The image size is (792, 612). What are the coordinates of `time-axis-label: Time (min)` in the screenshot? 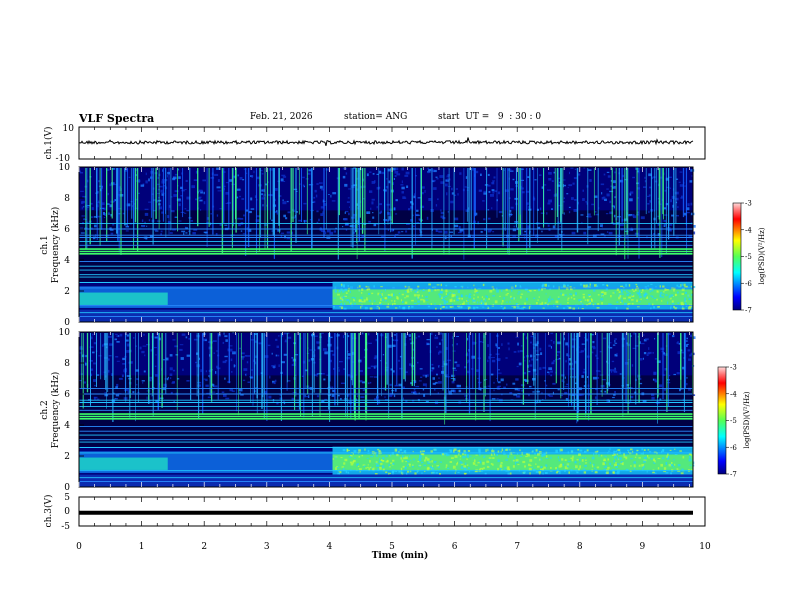 It's located at (400, 555).